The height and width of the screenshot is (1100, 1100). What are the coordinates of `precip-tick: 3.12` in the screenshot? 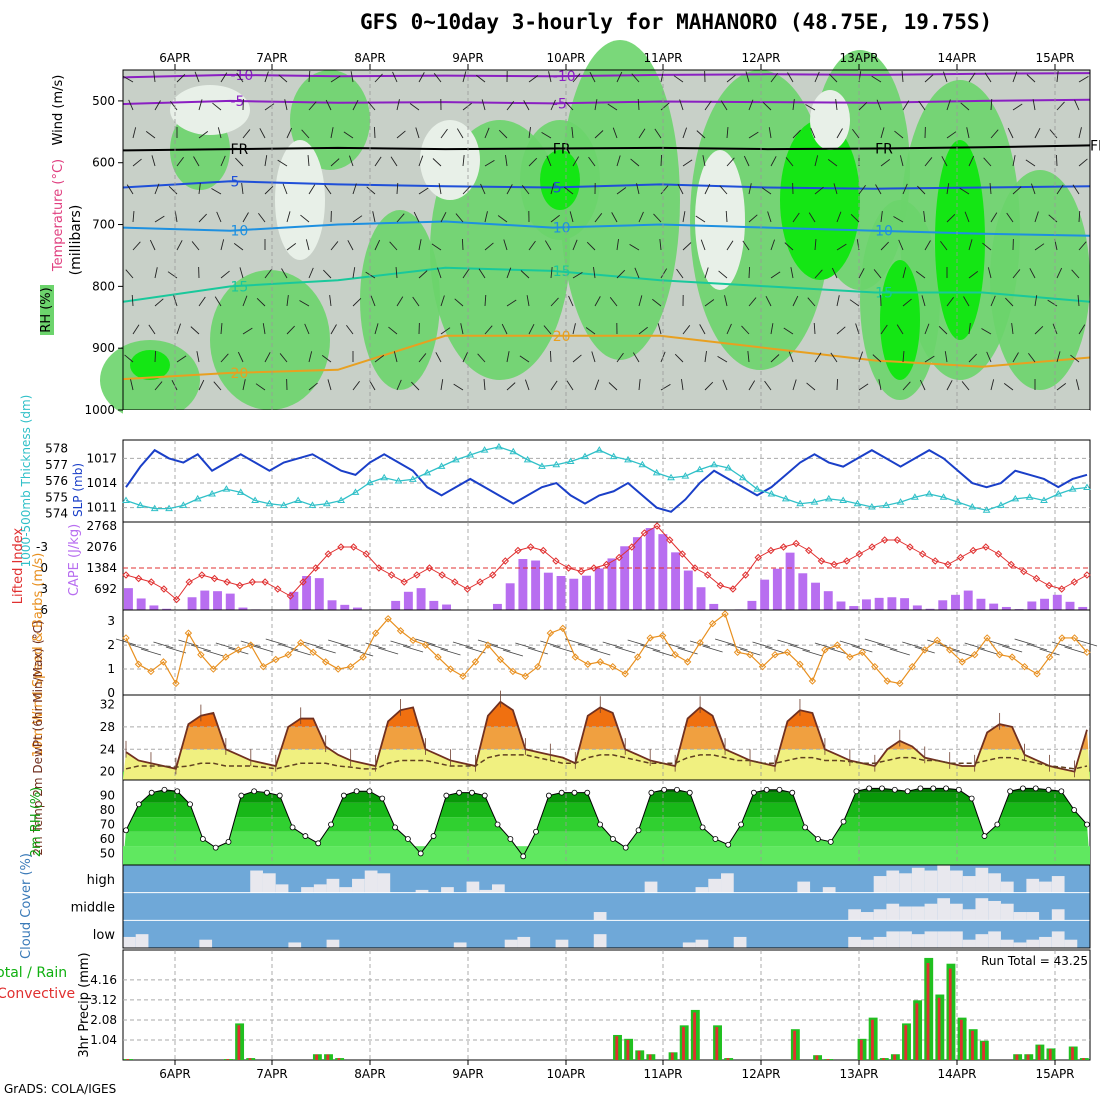 It's located at (103, 1000).